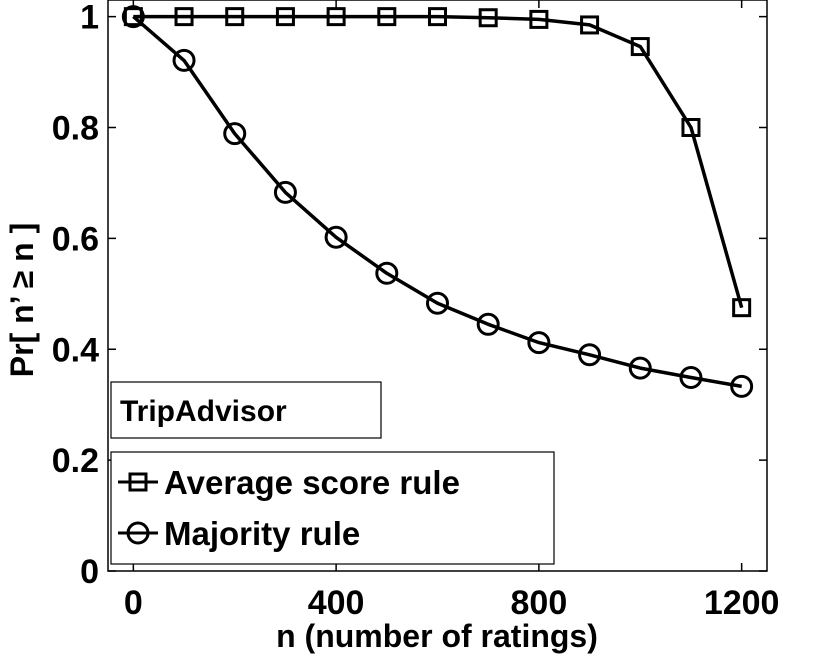 Image resolution: width=830 pixels, height=662 pixels. Describe the element at coordinates (312, 482) in the screenshot. I see `legend-label-average-score: Average score rule` at that location.